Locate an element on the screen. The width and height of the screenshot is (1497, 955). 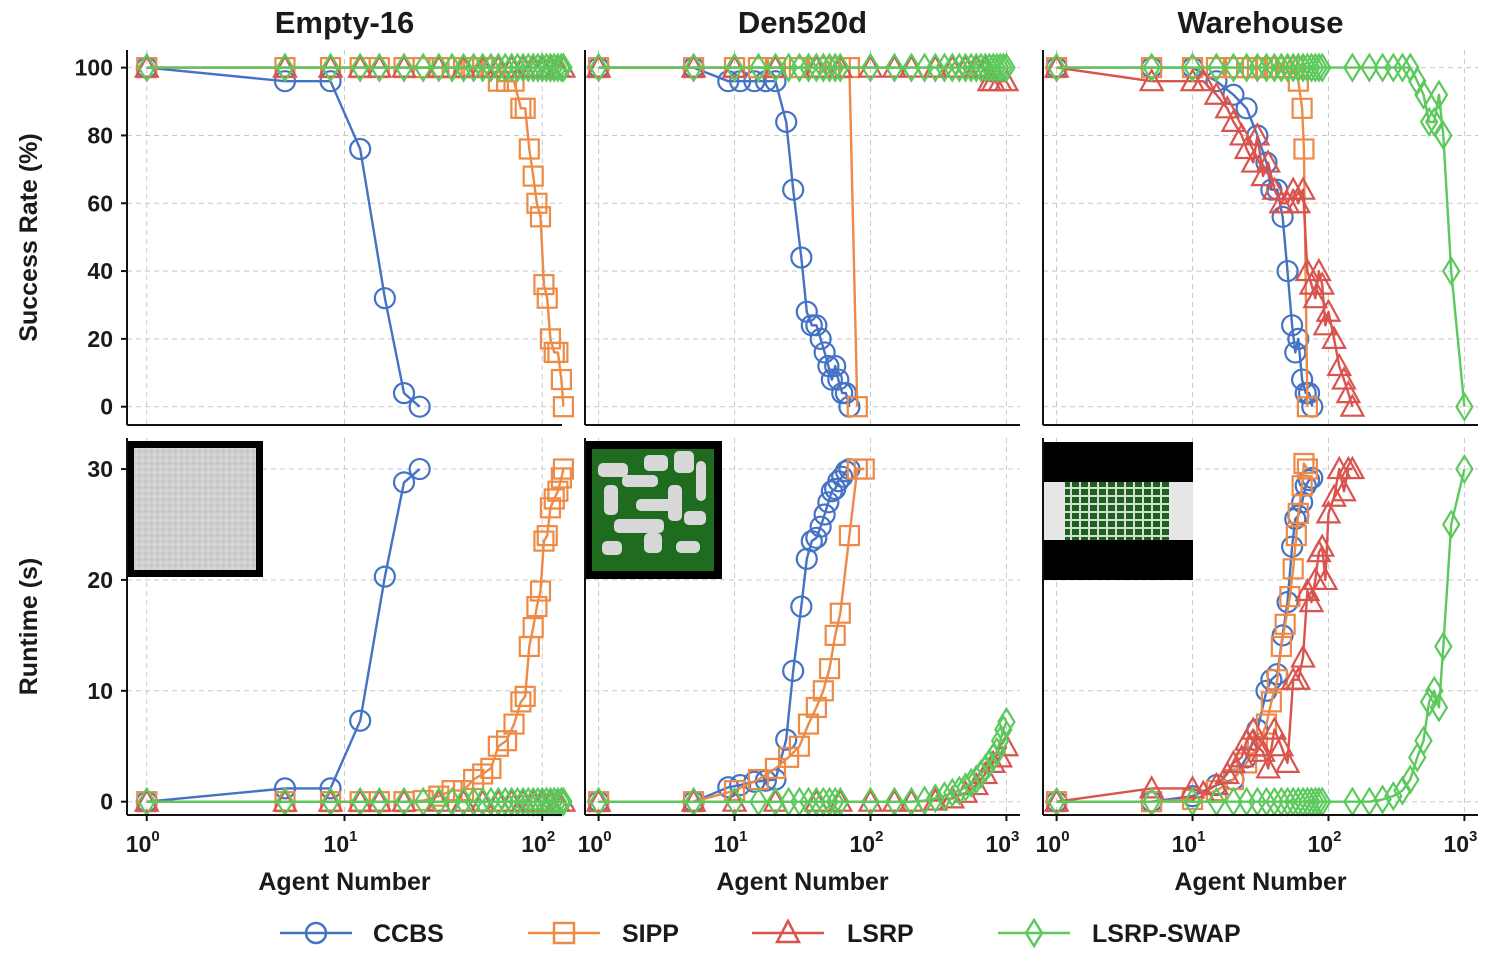
y-axis-label-success: Success Rate (%) is located at coordinates (29, 237).